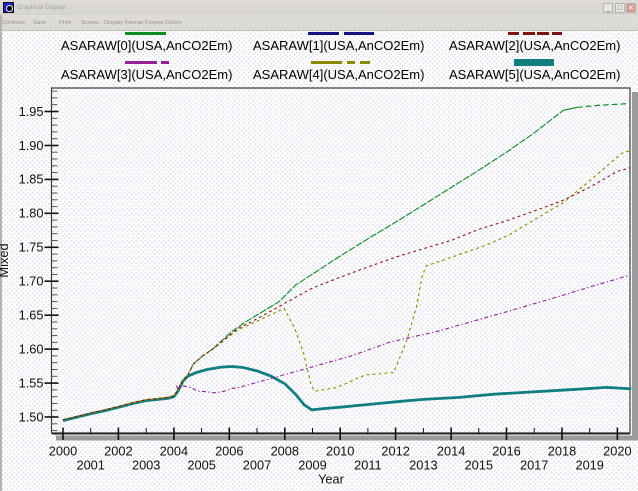 The image size is (638, 491). What do you see at coordinates (312, 465) in the screenshot?
I see `svg-text: 2009` at bounding box center [312, 465].